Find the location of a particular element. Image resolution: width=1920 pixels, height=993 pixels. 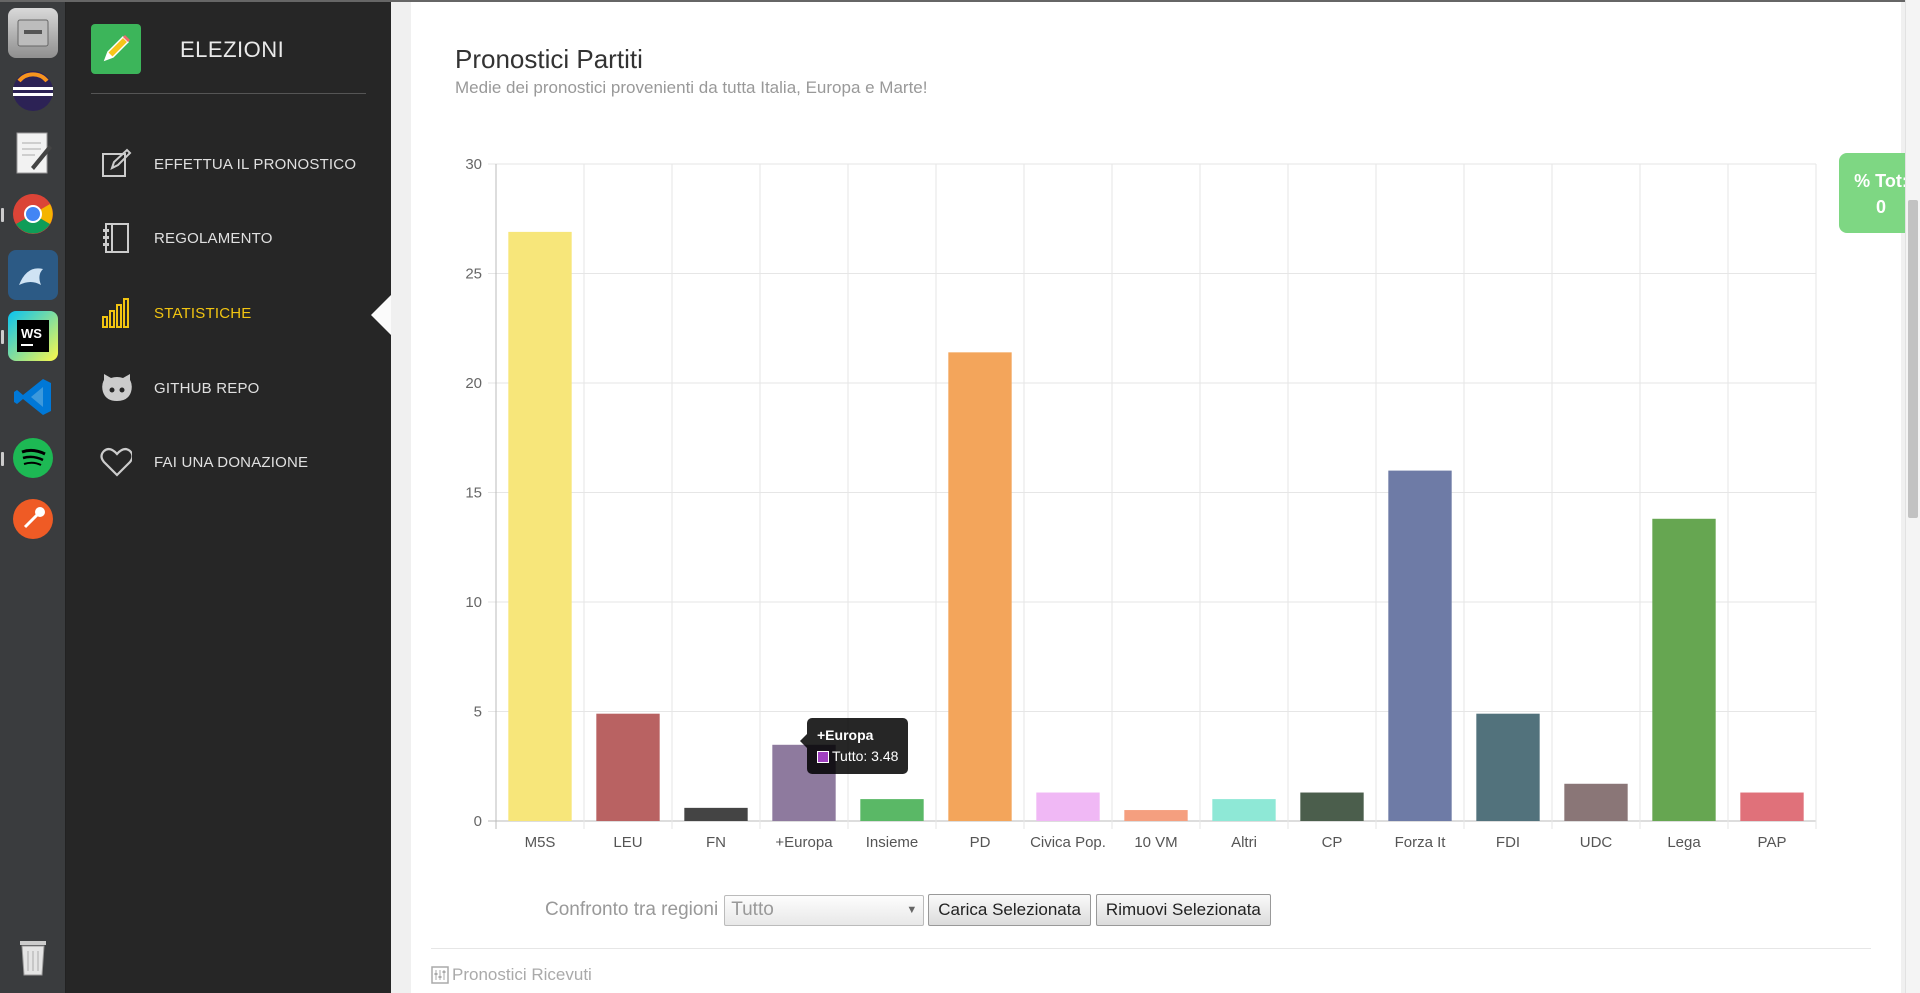

x-tick-label: Civica Pop. is located at coordinates (1068, 842).